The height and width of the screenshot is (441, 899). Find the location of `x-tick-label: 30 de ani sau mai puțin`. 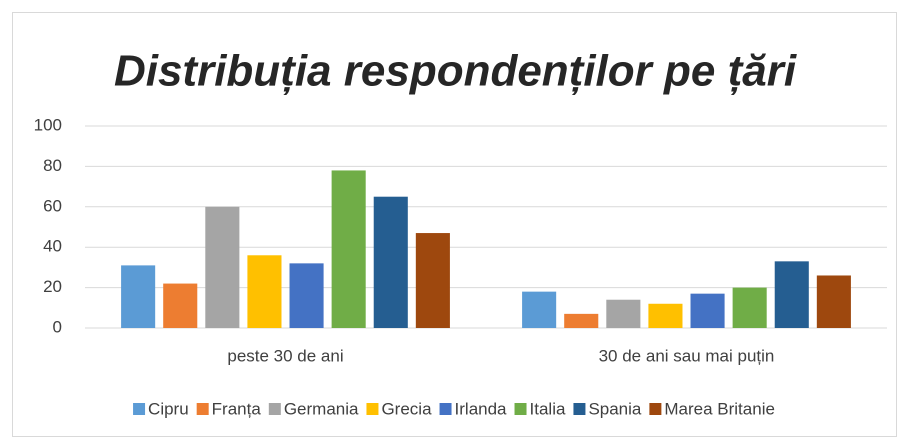

x-tick-label: 30 de ani sau mai puțin is located at coordinates (687, 355).